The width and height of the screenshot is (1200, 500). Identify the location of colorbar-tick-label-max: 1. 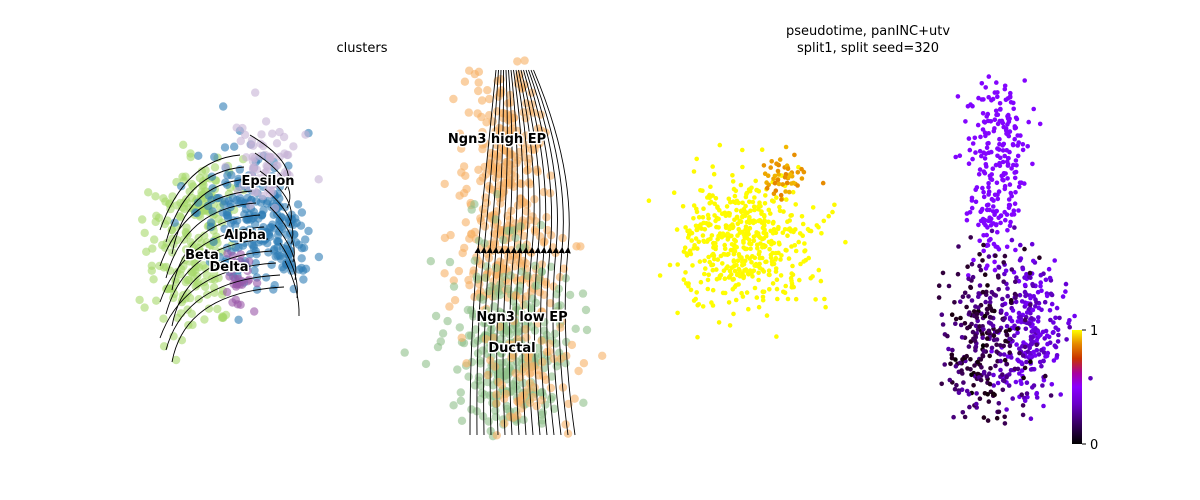
(1094, 331).